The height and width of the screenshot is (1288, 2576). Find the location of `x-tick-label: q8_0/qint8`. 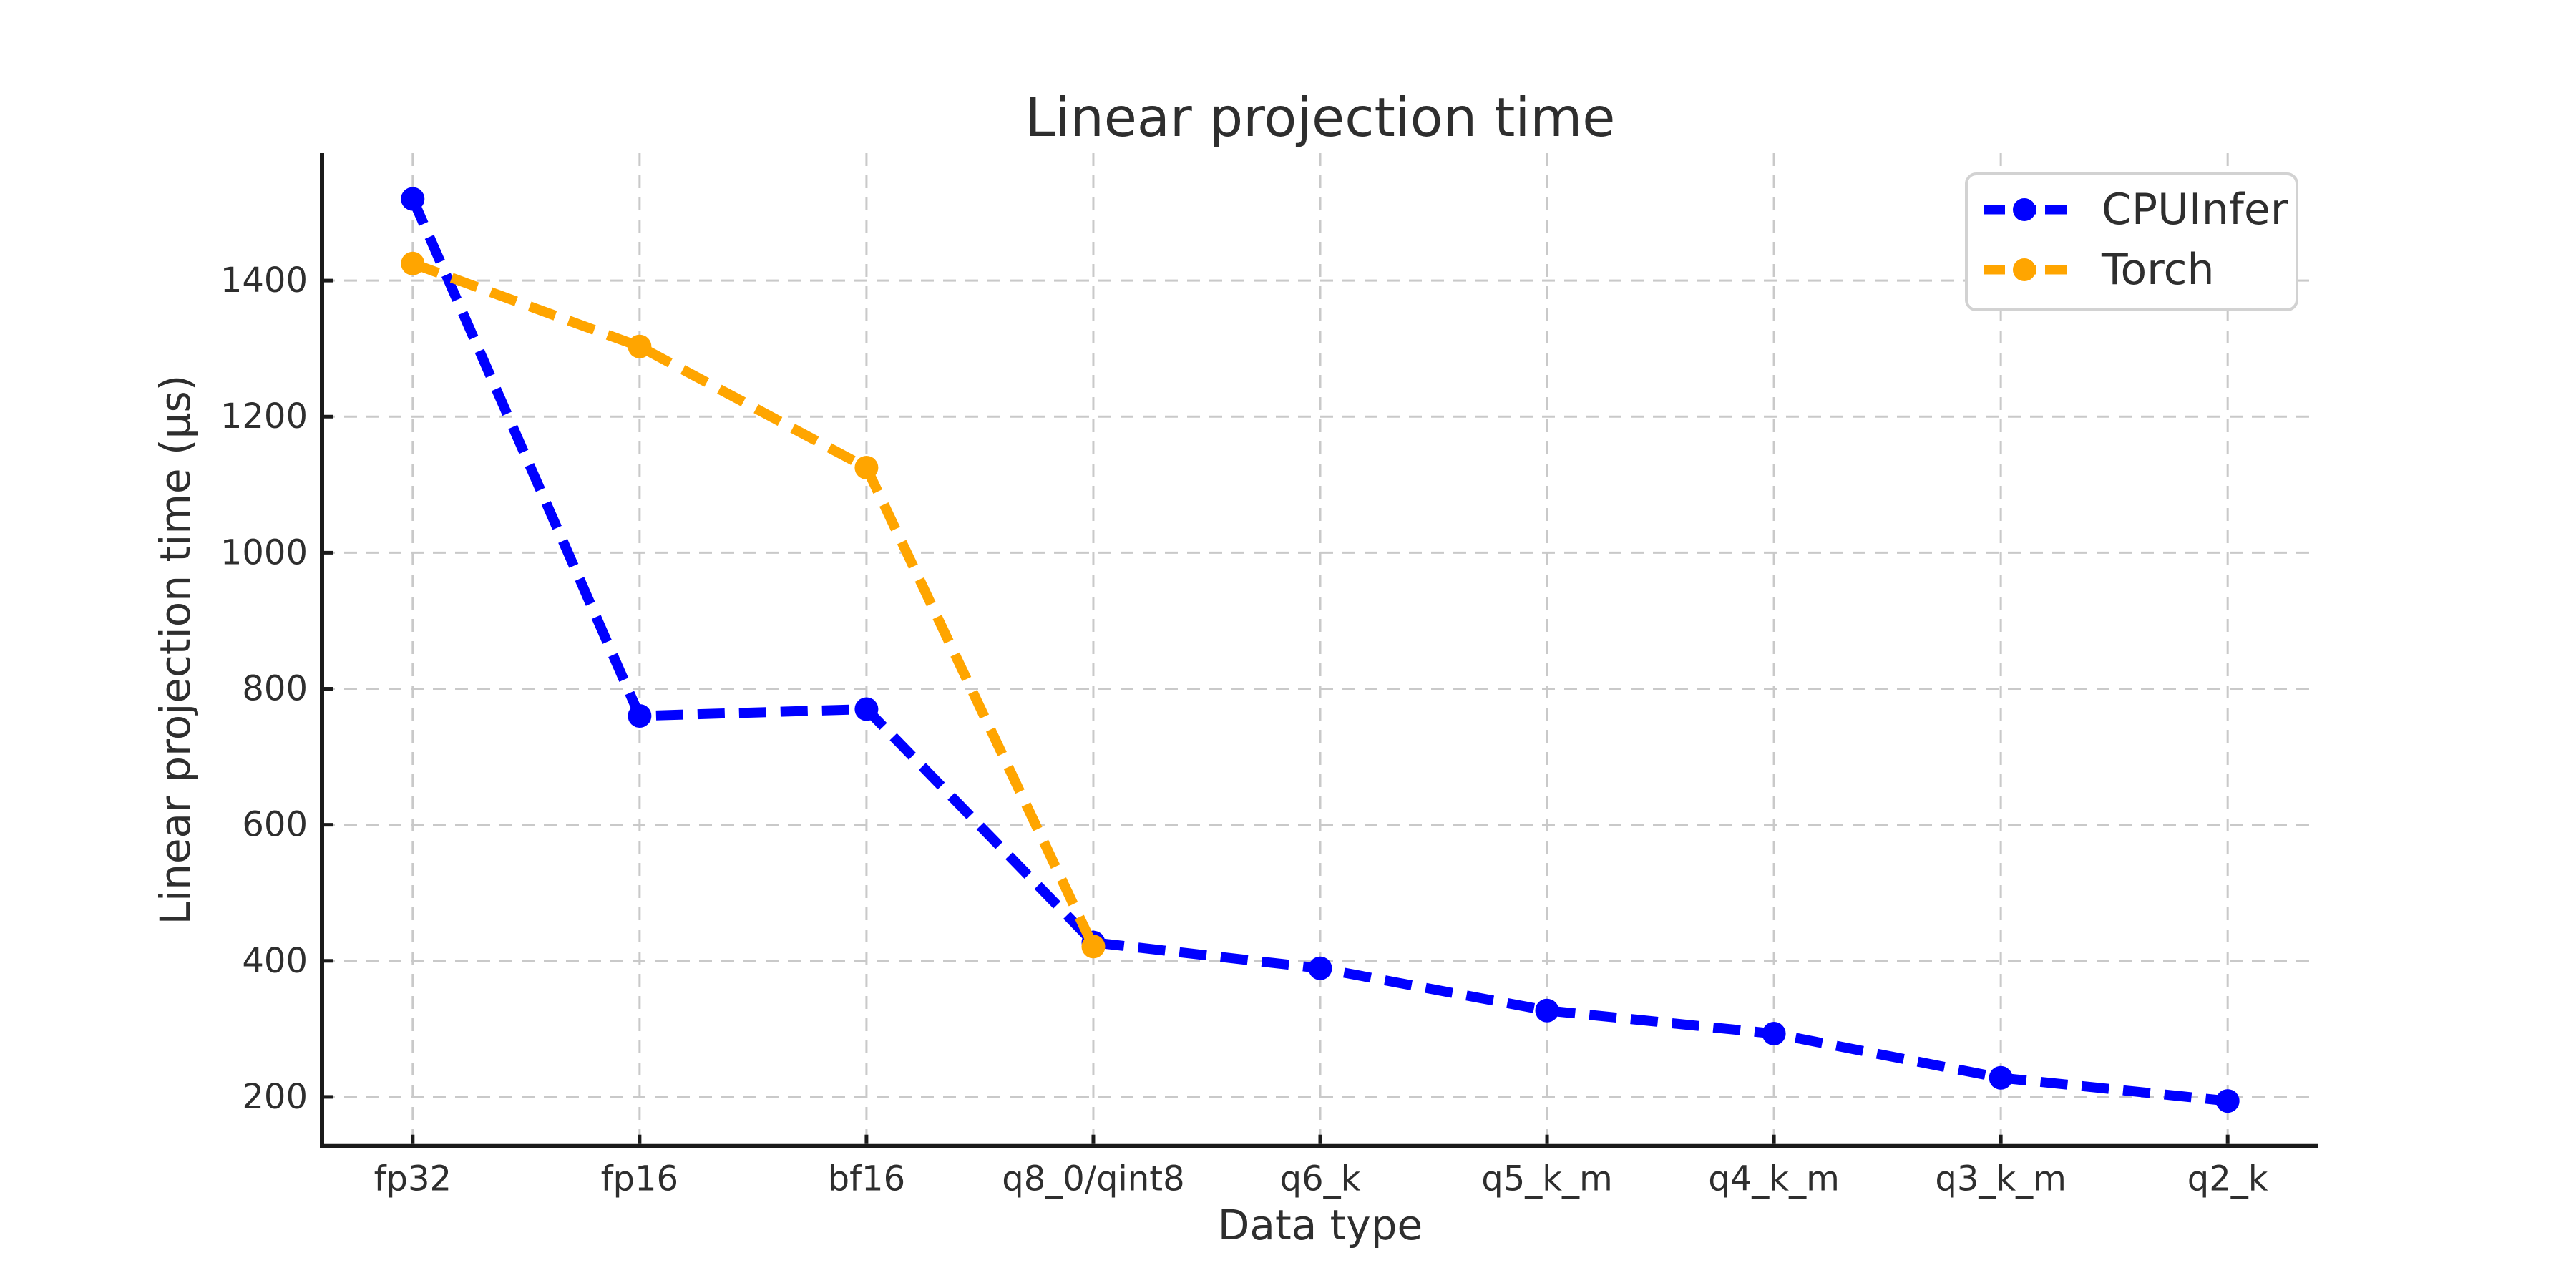

x-tick-label: q8_0/qint8 is located at coordinates (1093, 1179).